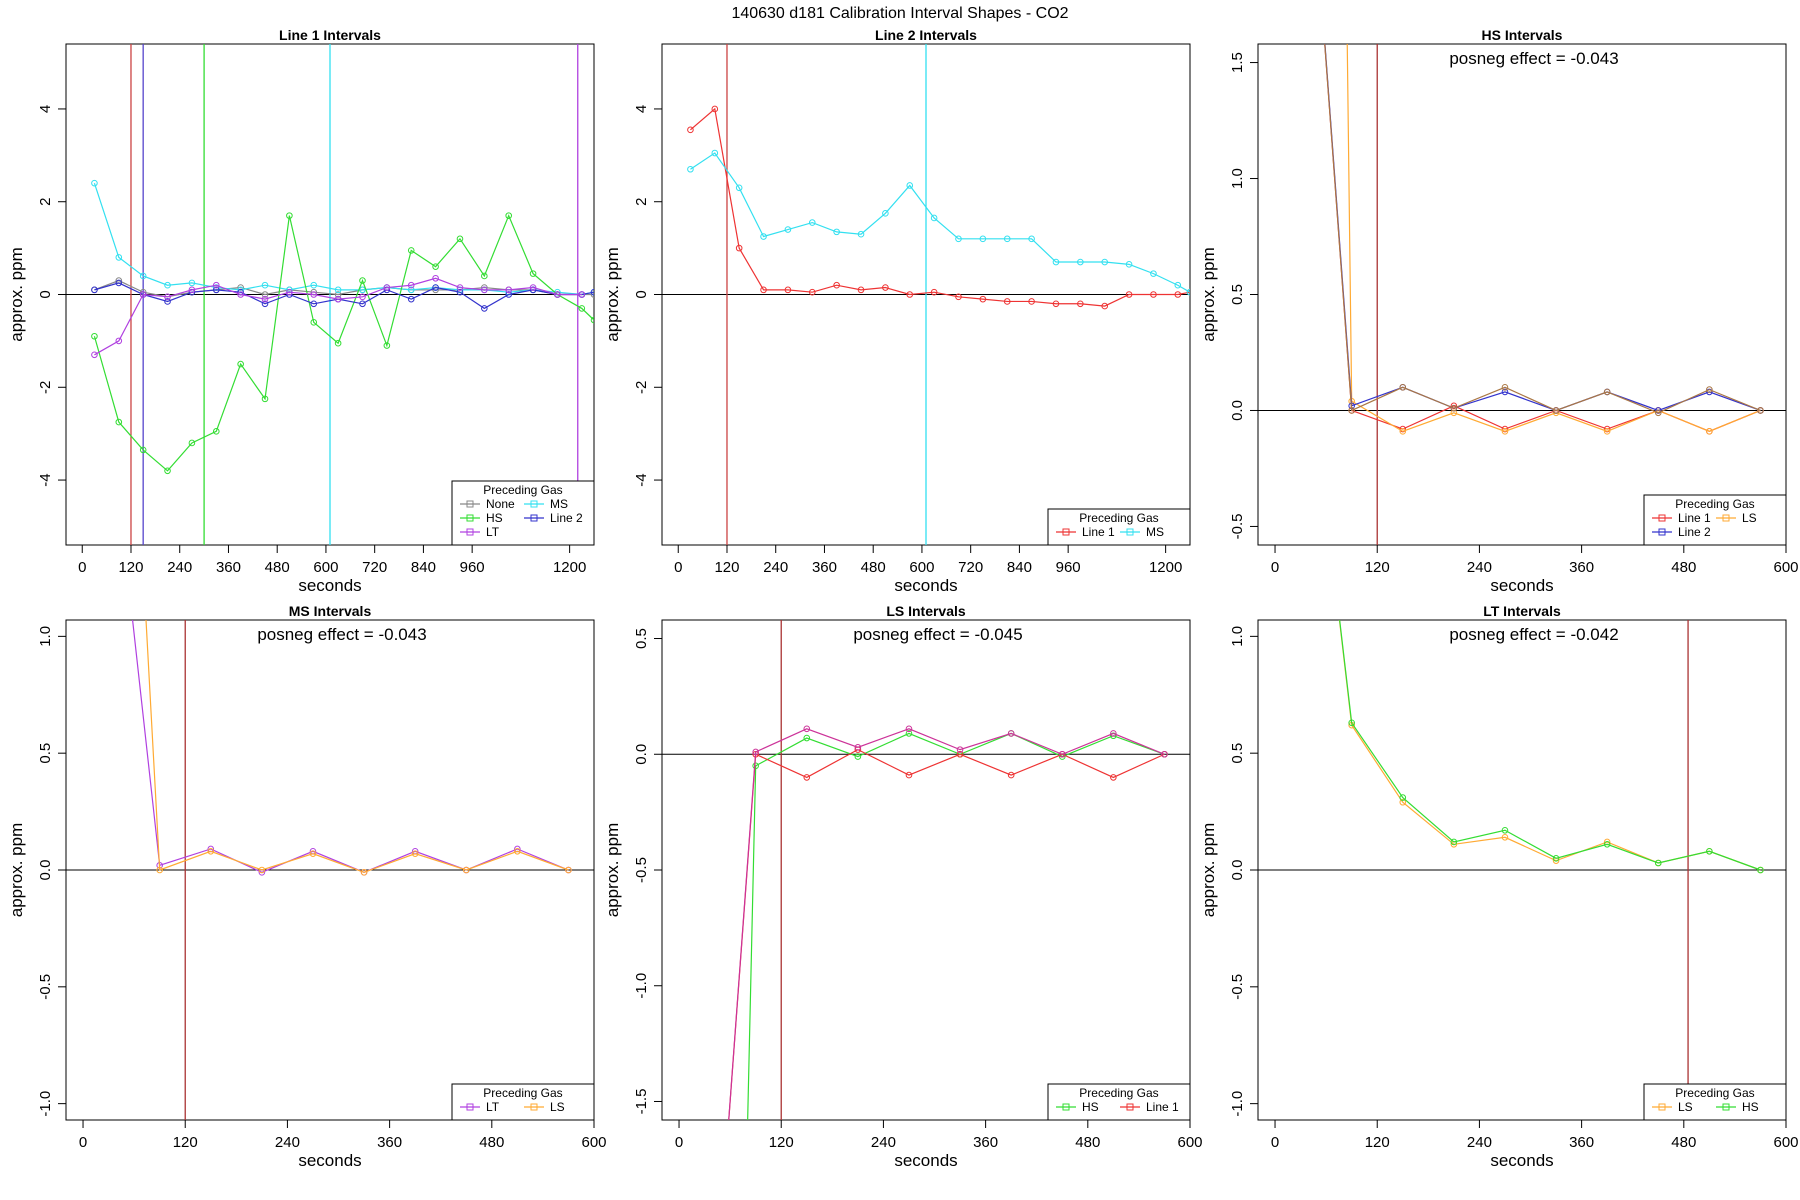 The height and width of the screenshot is (1200, 1800). What do you see at coordinates (1237, 294) in the screenshot?
I see `y-tick-label: 0.5` at bounding box center [1237, 294].